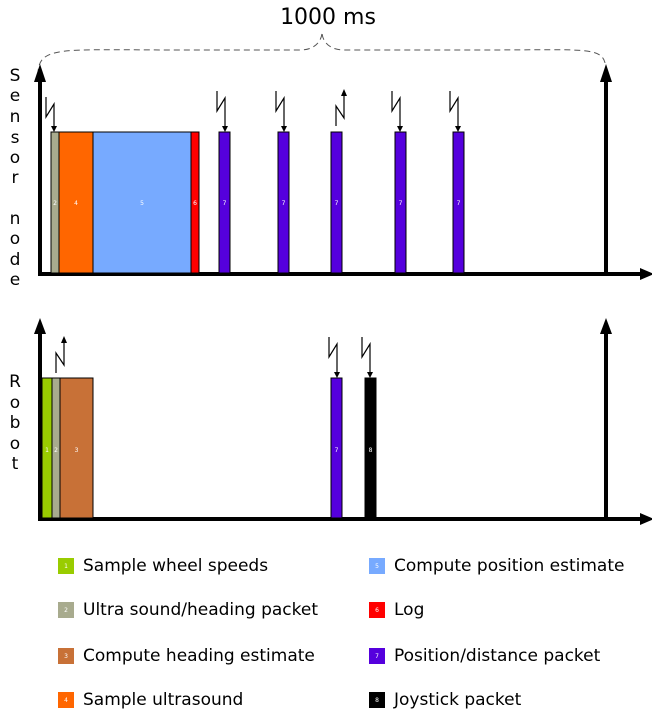 The width and height of the screenshot is (652, 712). I want to click on robot-label: R o b o t, so click(15, 423).